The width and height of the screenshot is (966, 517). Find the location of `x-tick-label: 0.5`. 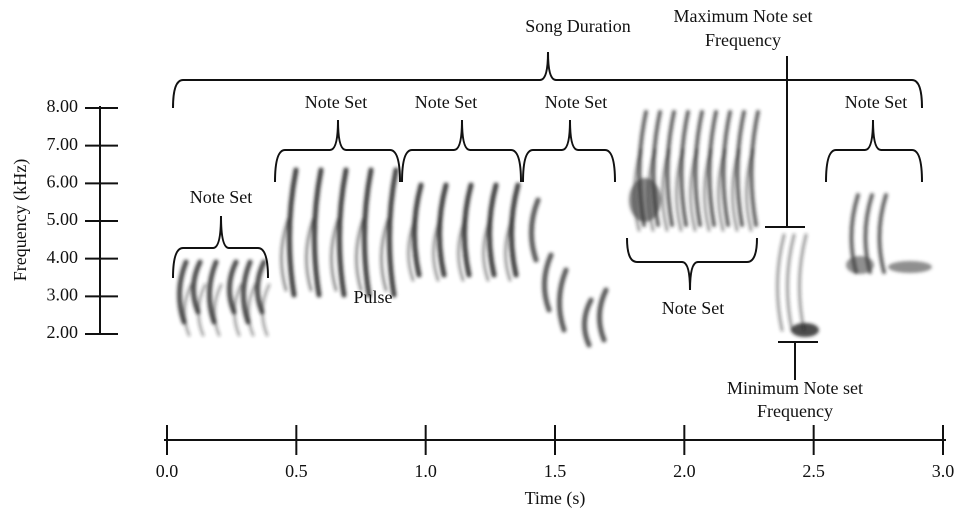

x-tick-label: 0.5 is located at coordinates (296, 471).